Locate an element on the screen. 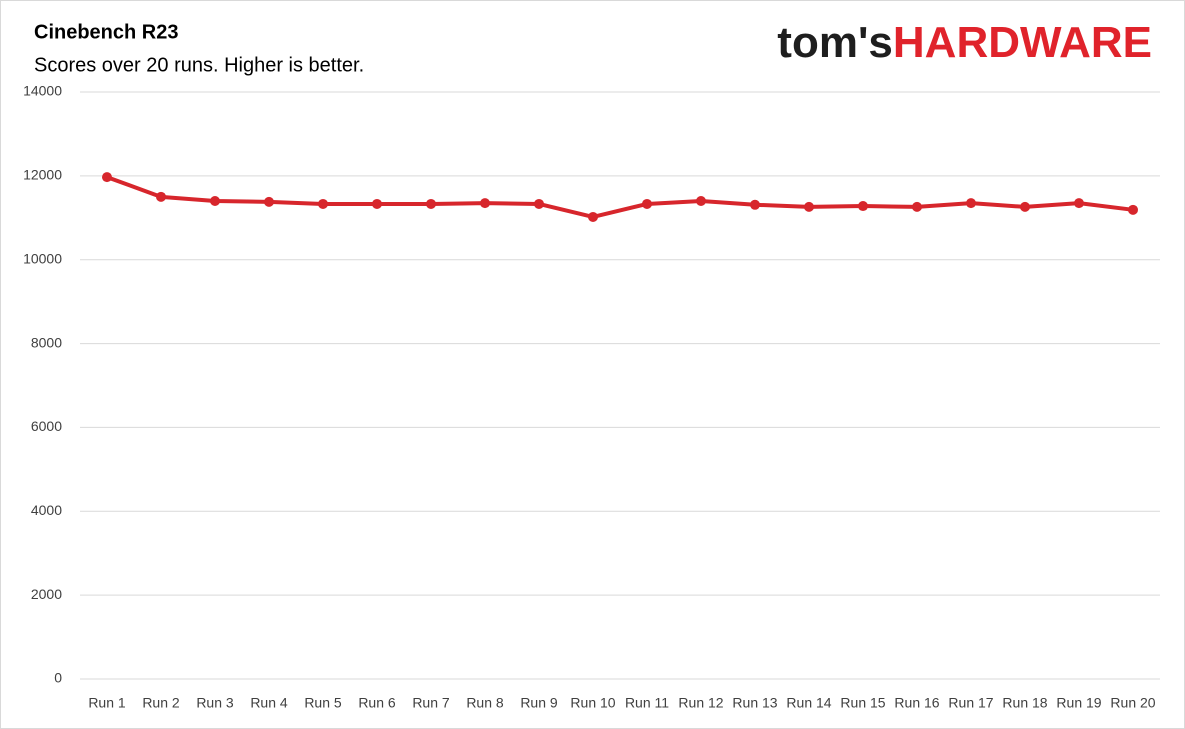  x-tick-label: Run 6 is located at coordinates (377, 703).